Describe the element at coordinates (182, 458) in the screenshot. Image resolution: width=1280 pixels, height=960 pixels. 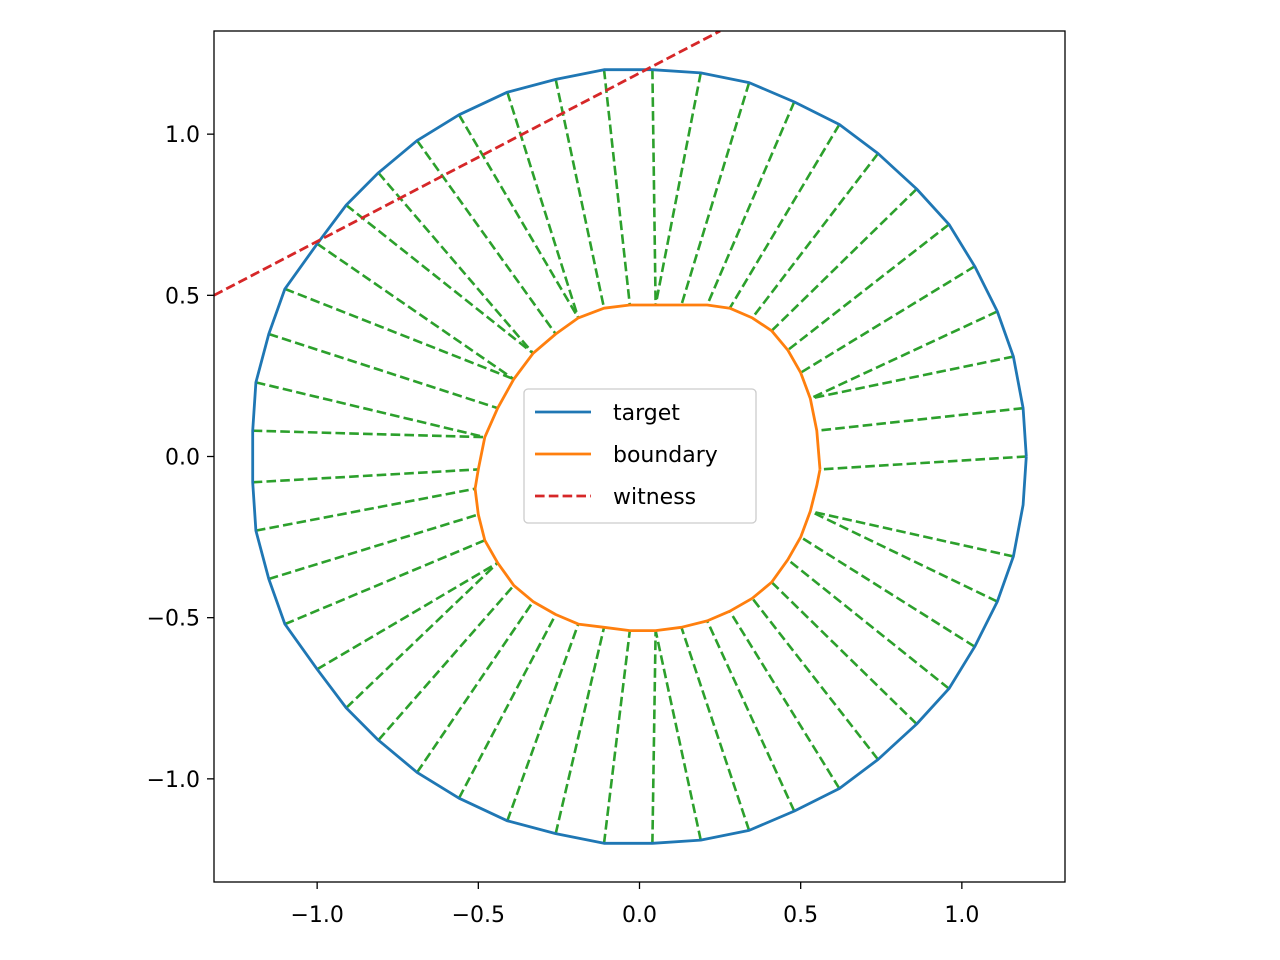
I see `y-tick-label: 0.0` at that location.